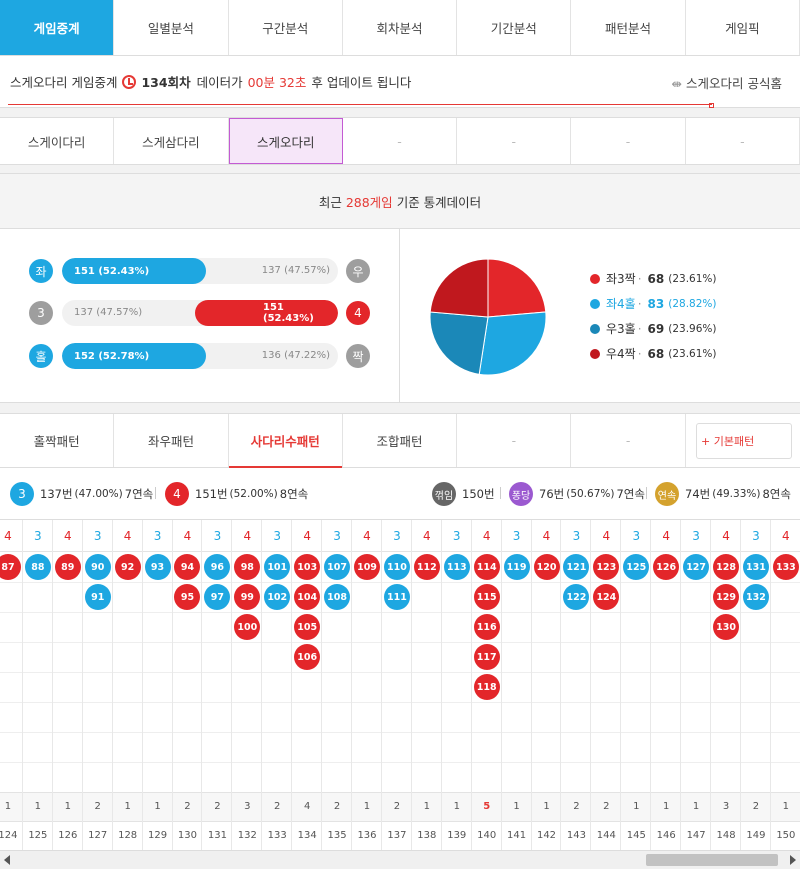 The image size is (800, 869). I want to click on stats-heading-pre: 최근, so click(330, 202).